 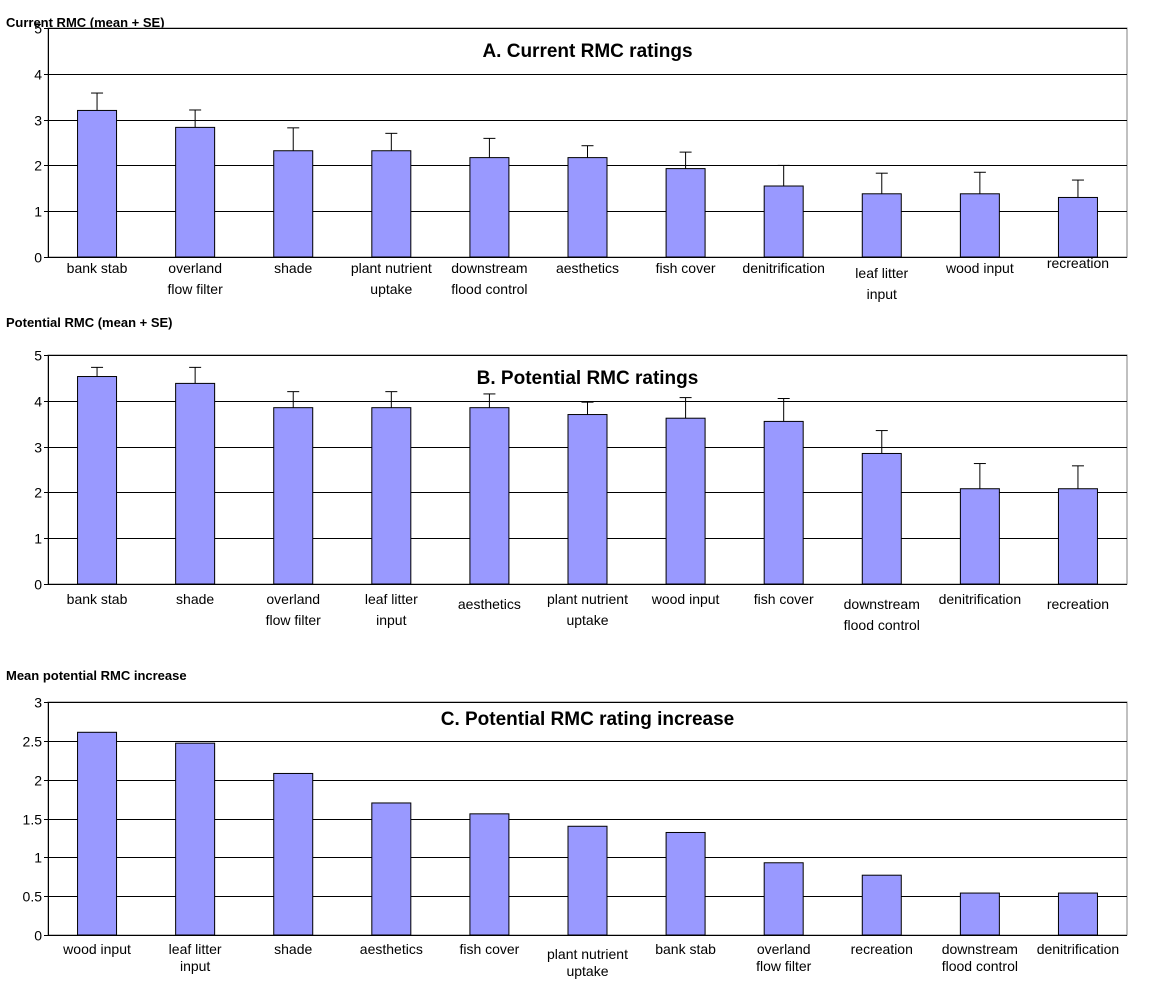 I want to click on y-tick-label: 0.5, so click(x=33, y=897).